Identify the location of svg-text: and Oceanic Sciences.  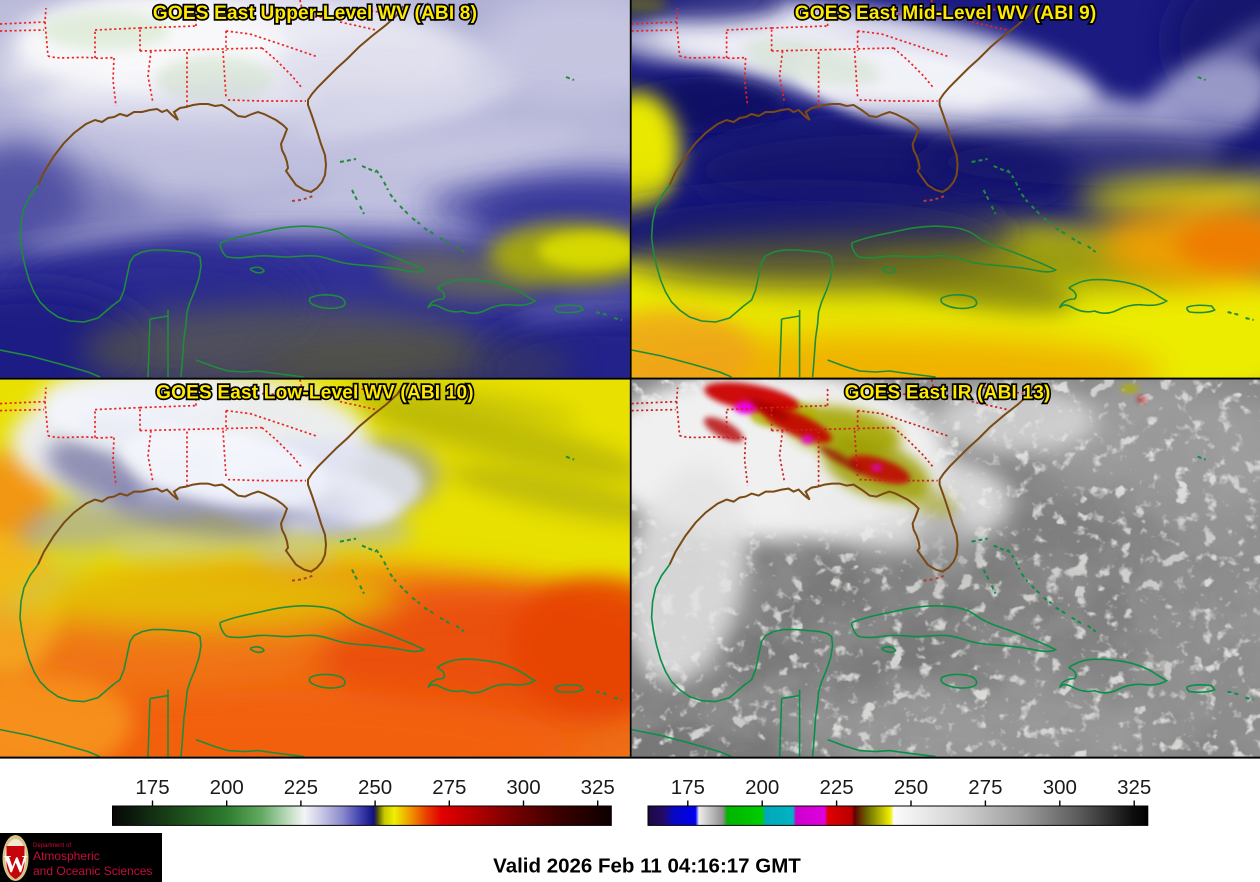
(92, 871).